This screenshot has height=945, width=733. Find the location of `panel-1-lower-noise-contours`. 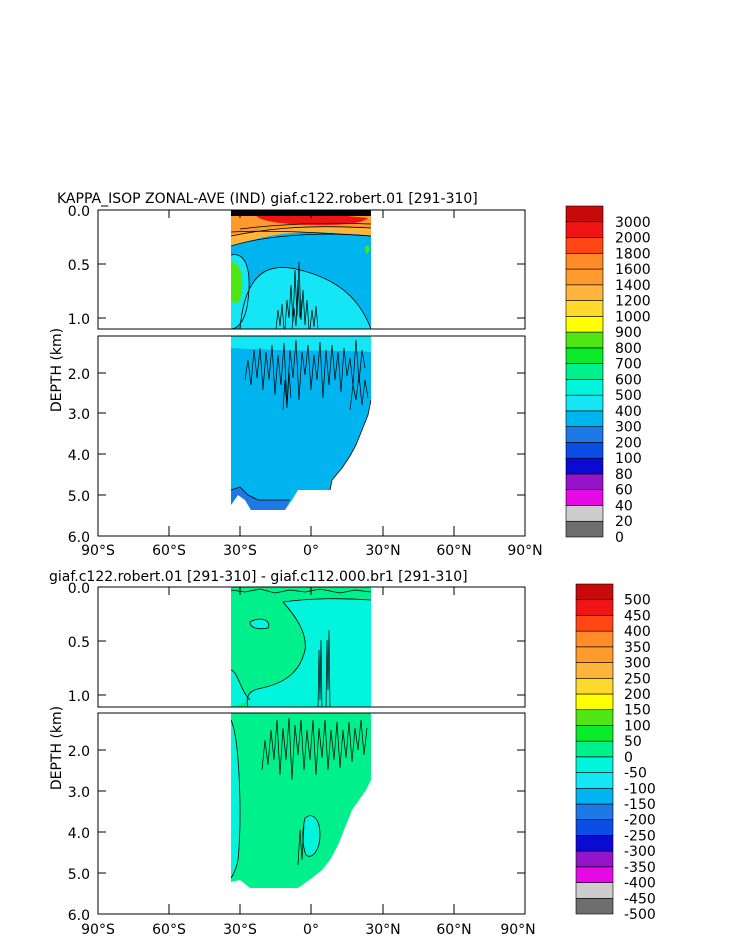

panel-1-lower-noise-contours is located at coordinates (306, 375).